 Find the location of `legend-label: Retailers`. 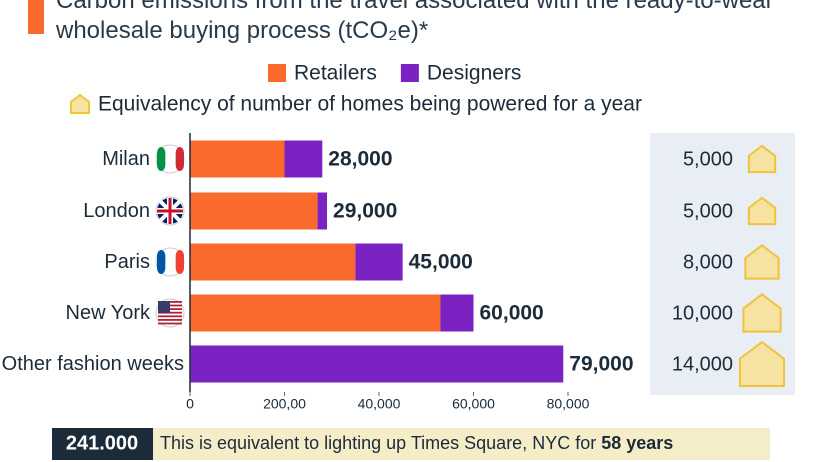

legend-label: Retailers is located at coordinates (335, 73).